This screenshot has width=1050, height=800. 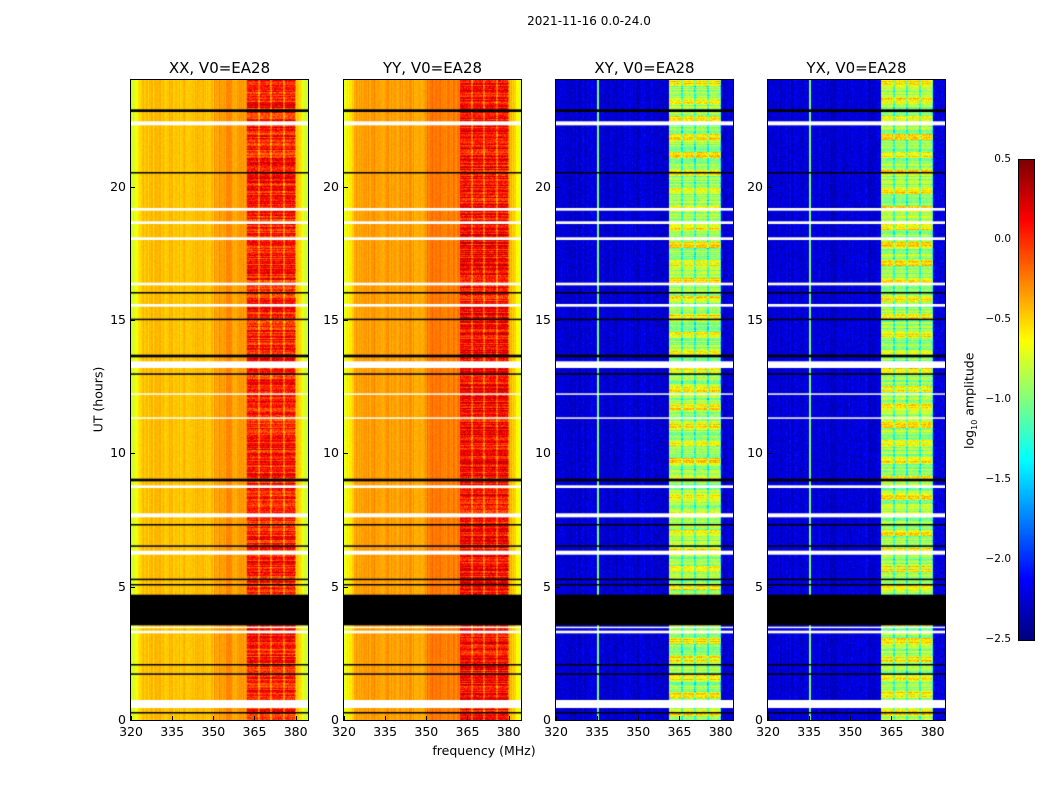 What do you see at coordinates (98, 399) in the screenshot?
I see `y-axis-label: UT (hours)` at bounding box center [98, 399].